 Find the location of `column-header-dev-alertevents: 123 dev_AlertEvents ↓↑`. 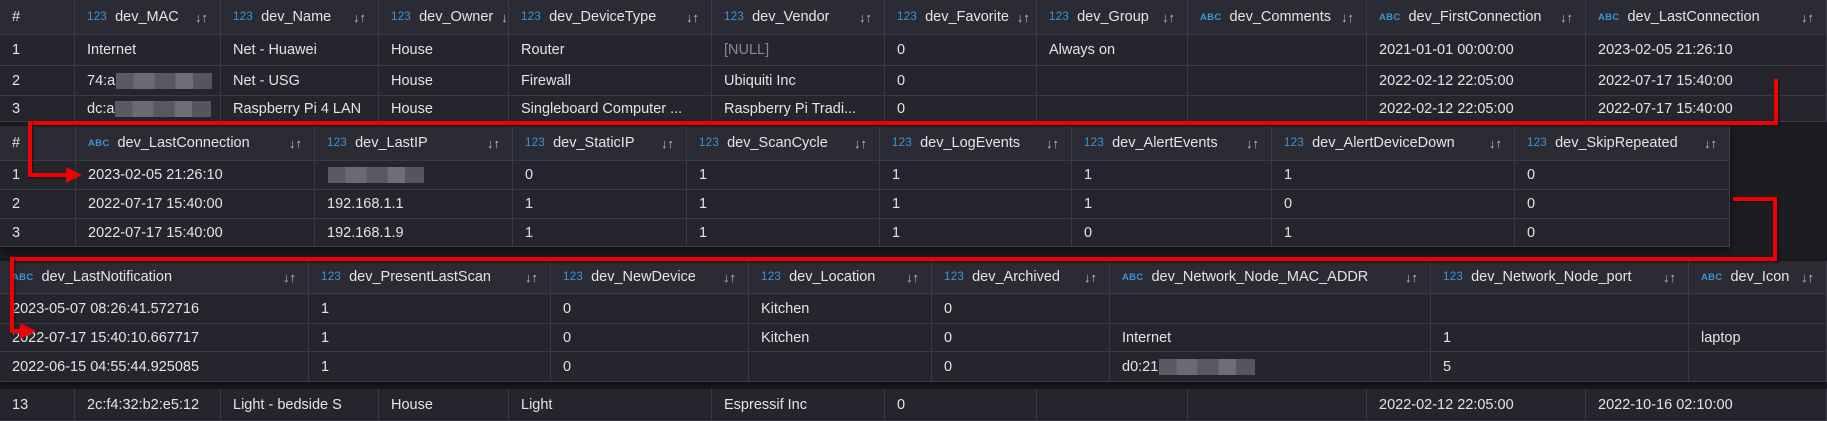

column-header-dev-alertevents: 123 dev_AlertEvents ↓↑ is located at coordinates (1172, 143).